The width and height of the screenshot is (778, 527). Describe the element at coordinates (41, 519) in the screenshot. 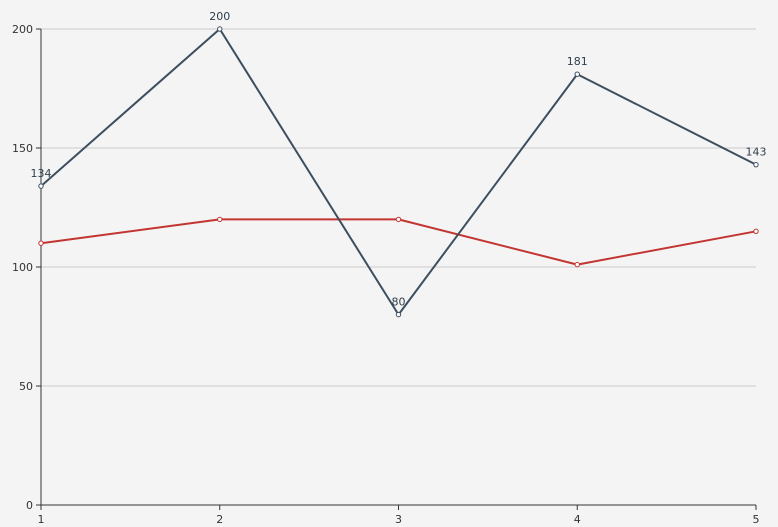

I see `x-tick-label: 1` at that location.